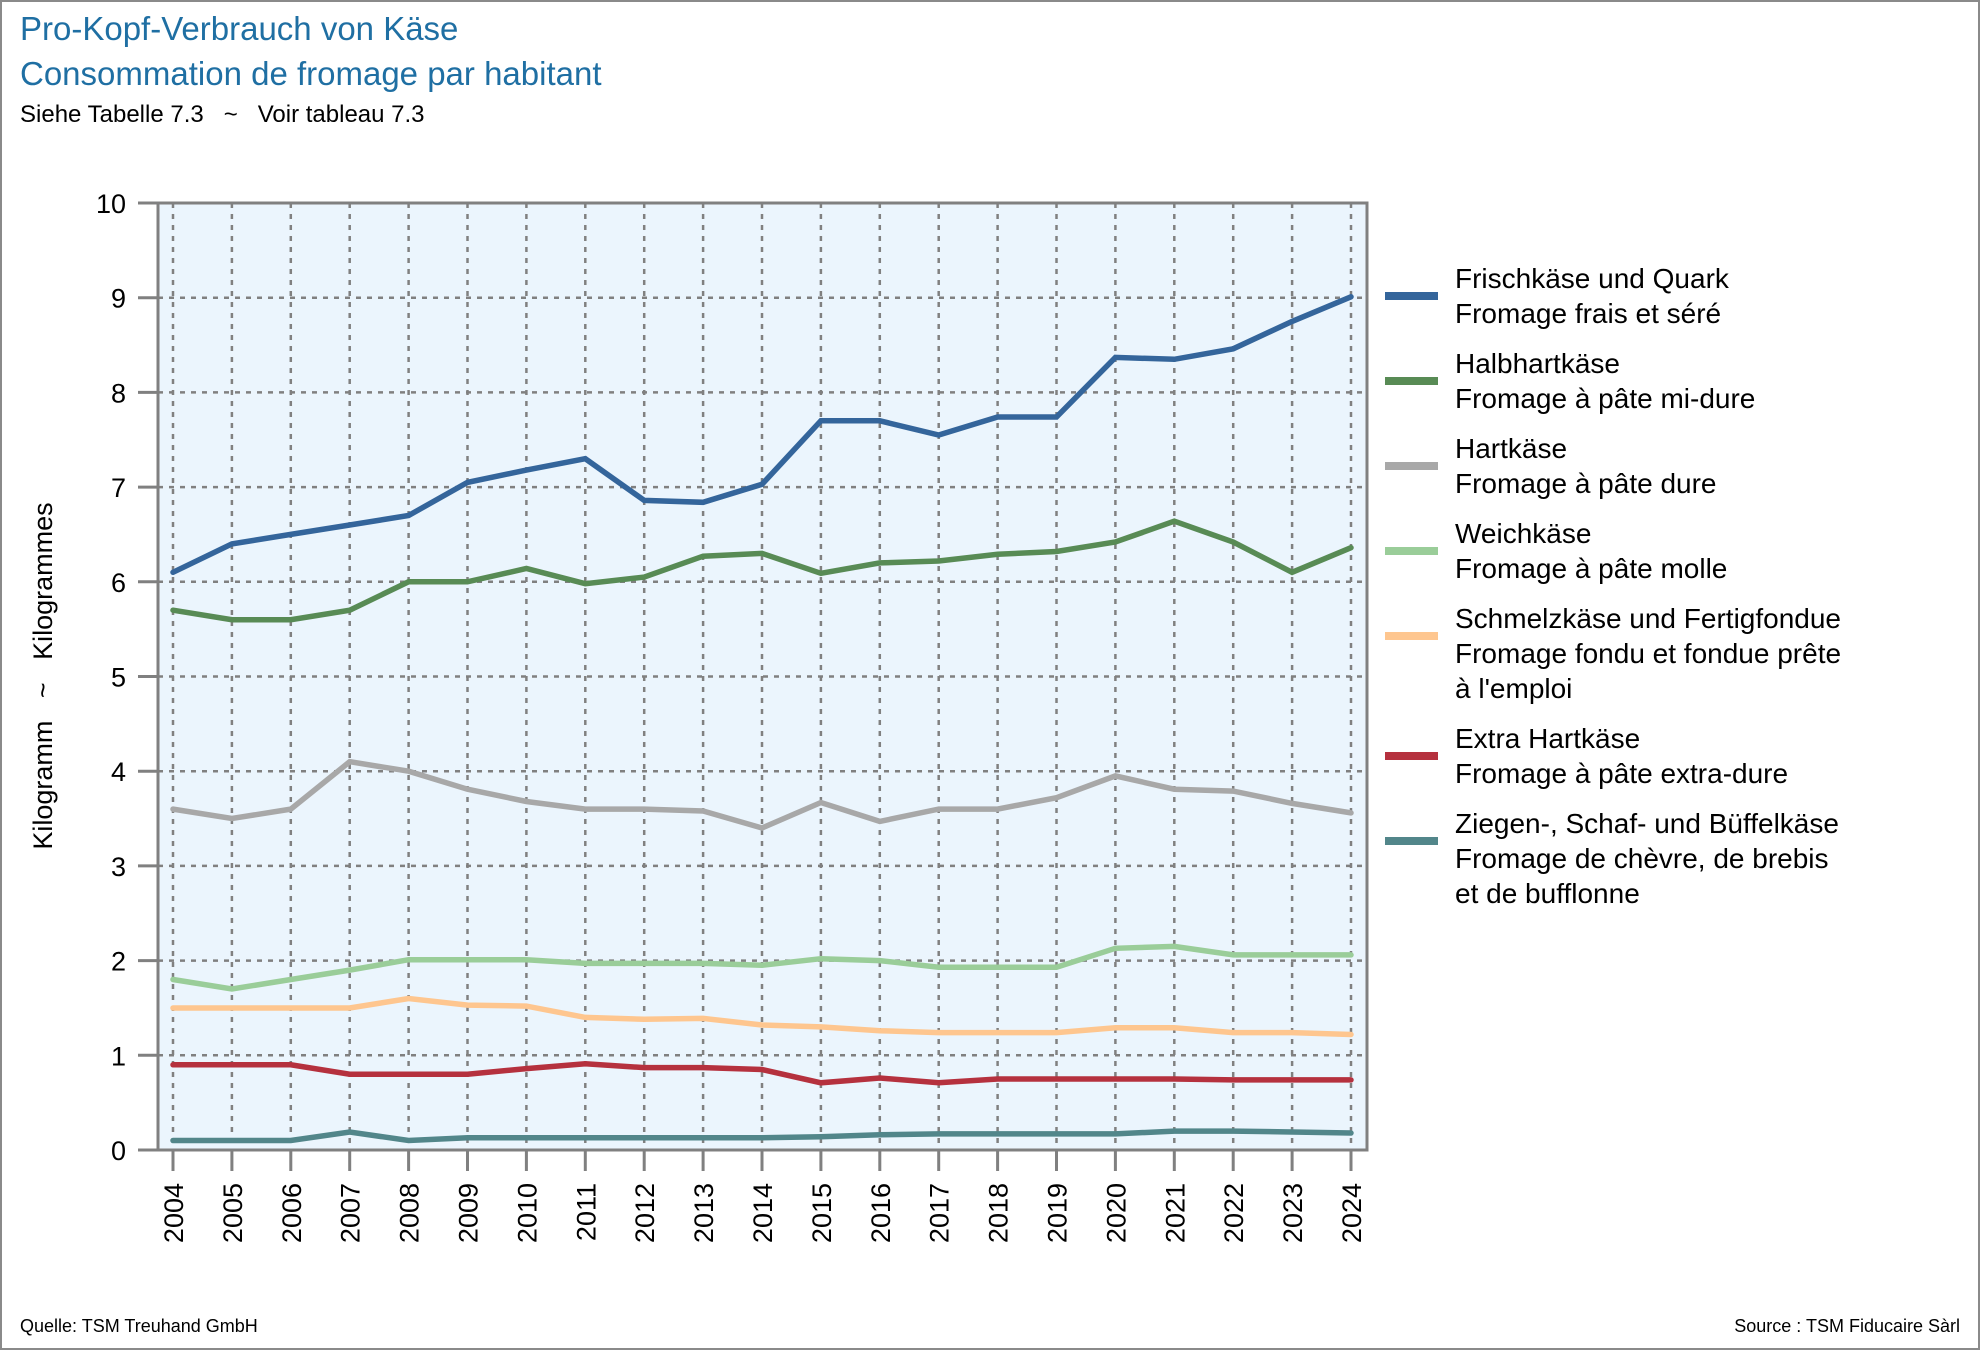 This screenshot has width=1980, height=1350. What do you see at coordinates (469, 1213) in the screenshot?
I see `x-tick-label: 2009` at bounding box center [469, 1213].